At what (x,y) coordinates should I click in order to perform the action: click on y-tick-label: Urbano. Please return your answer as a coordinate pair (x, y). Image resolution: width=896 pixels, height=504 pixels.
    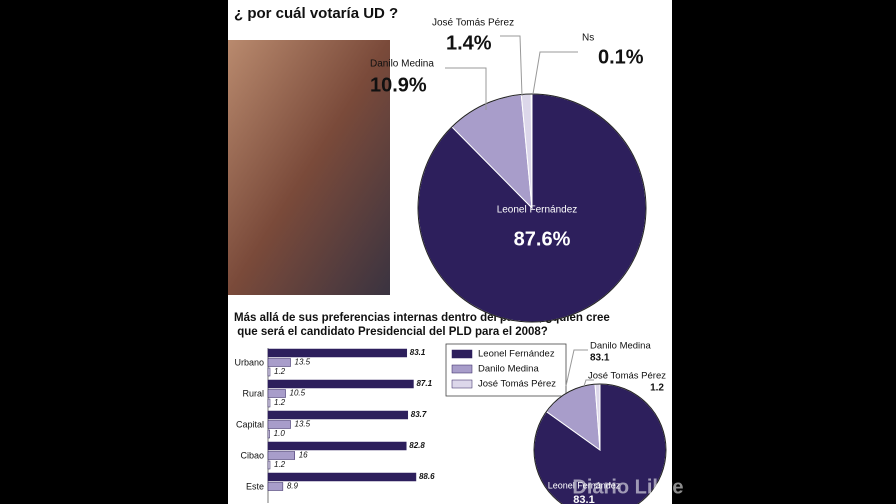
    Looking at the image, I should click on (249, 362).